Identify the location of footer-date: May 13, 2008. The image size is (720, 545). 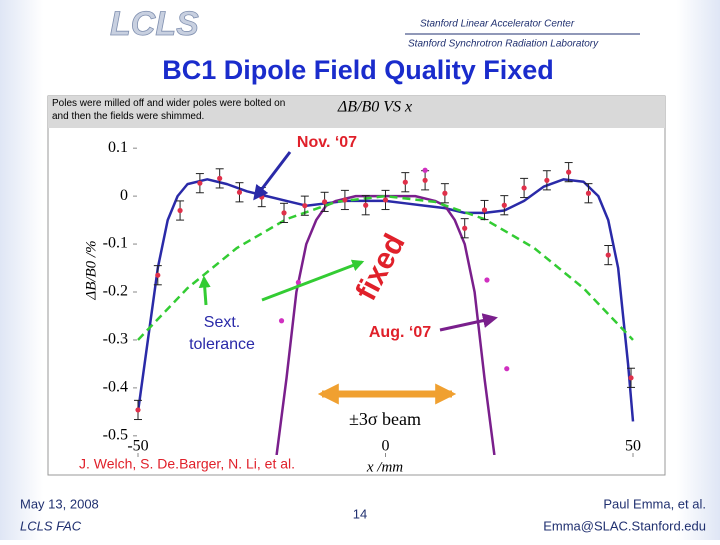
(59, 503).